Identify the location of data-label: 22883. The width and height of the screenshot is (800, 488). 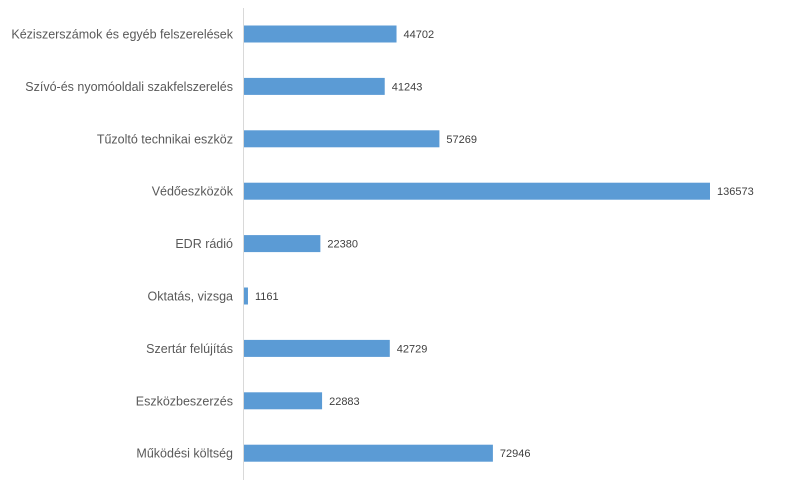
(344, 402).